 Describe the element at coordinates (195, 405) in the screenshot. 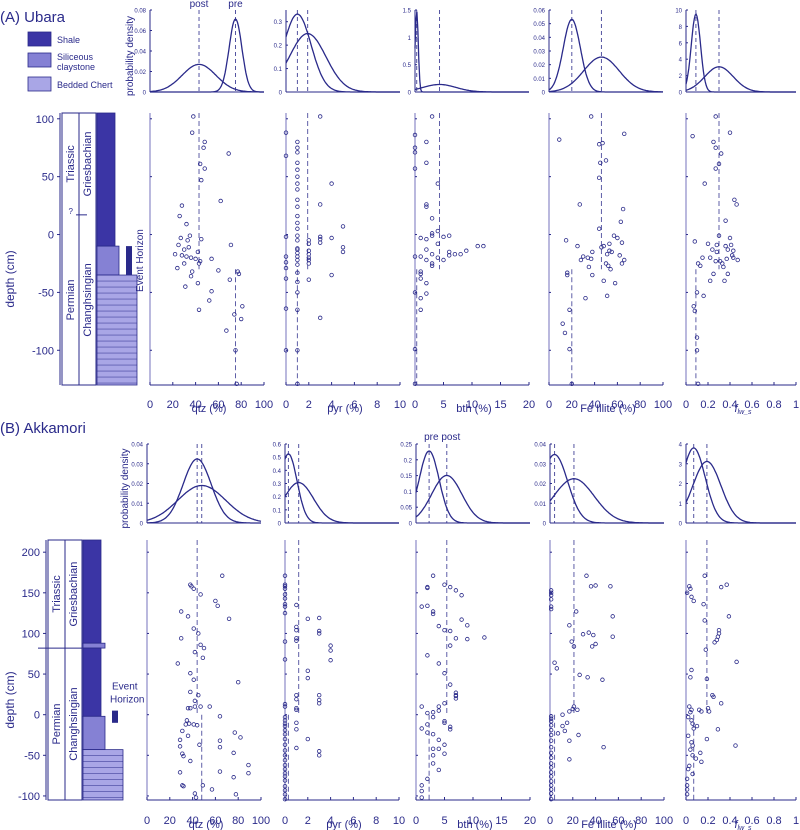

I see `x-tick-label: 40` at that location.